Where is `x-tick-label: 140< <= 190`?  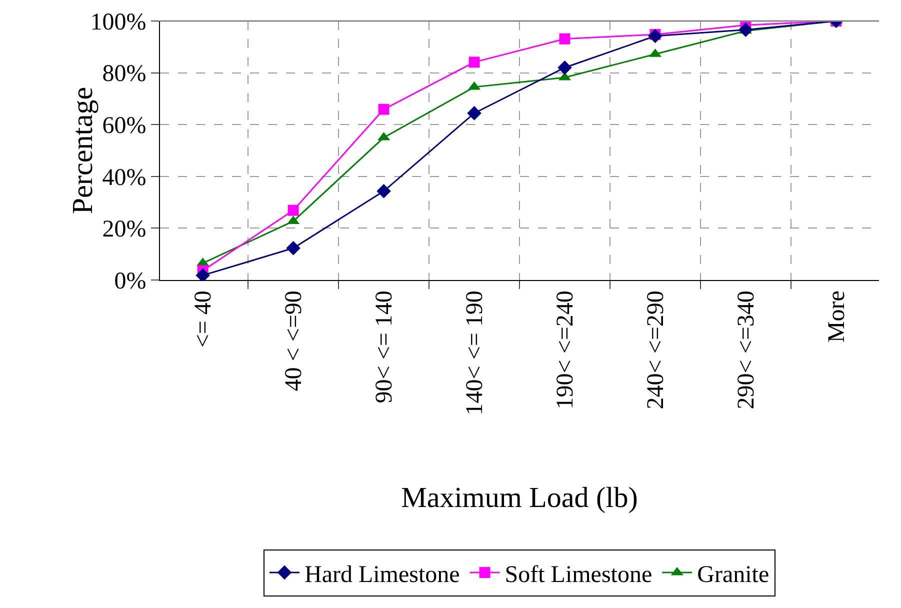 x-tick-label: 140< <= 190 is located at coordinates (475, 353).